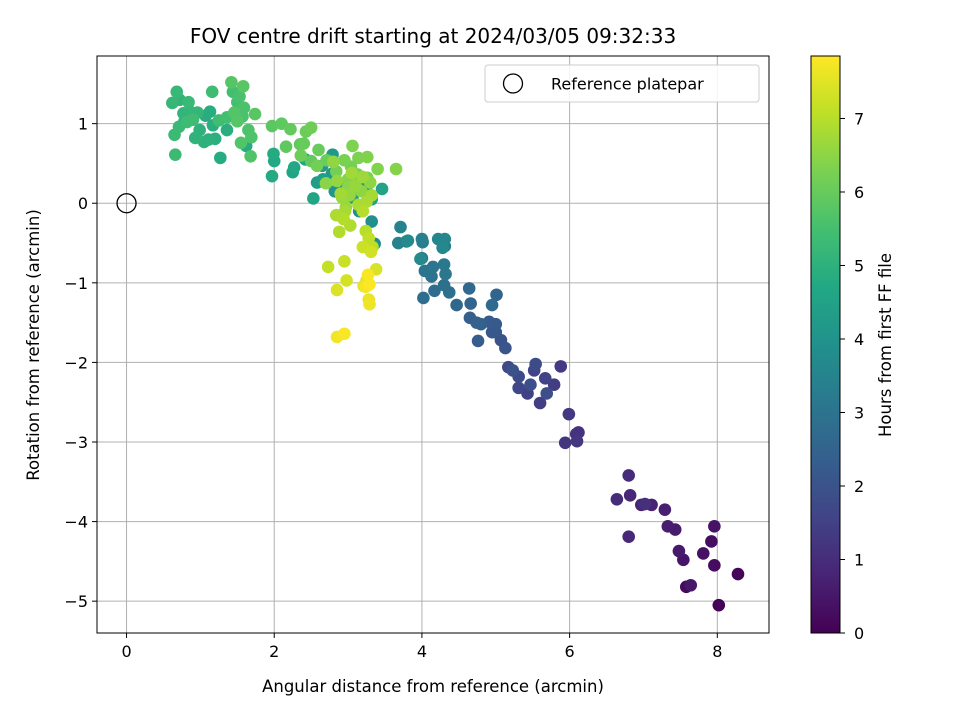 Image resolution: width=960 pixels, height=720 pixels. I want to click on legend-box, so click(622, 83).